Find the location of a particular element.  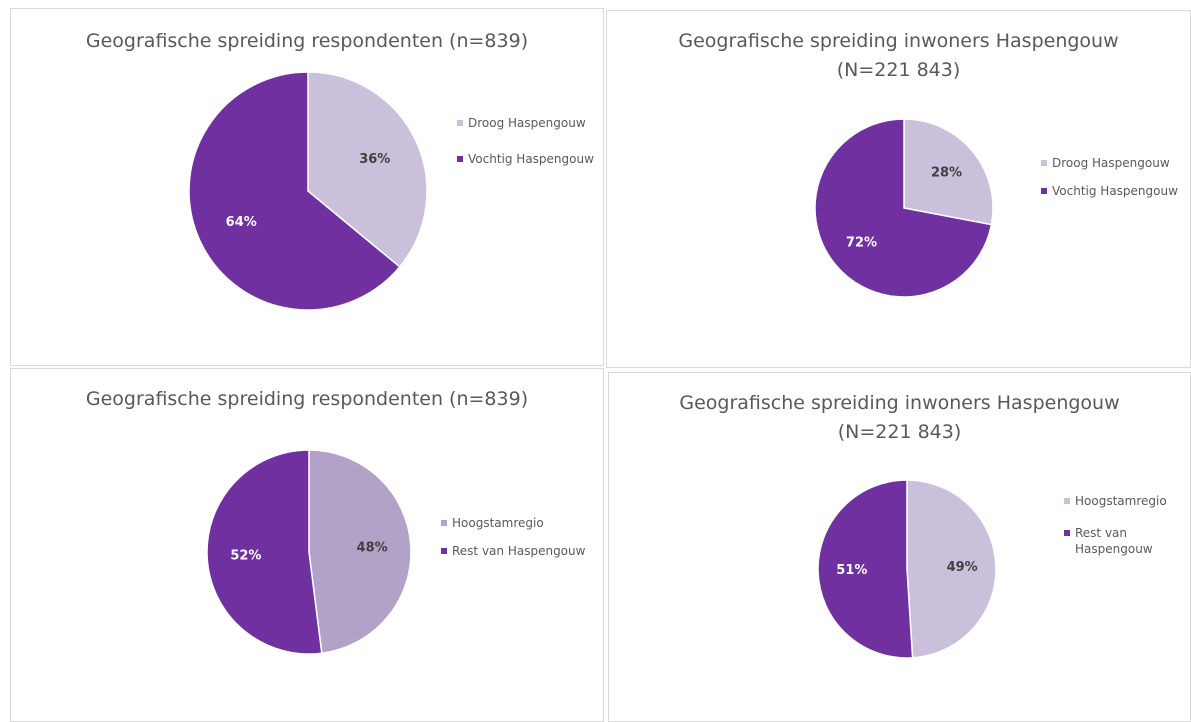

data-label: 51% is located at coordinates (851, 570).